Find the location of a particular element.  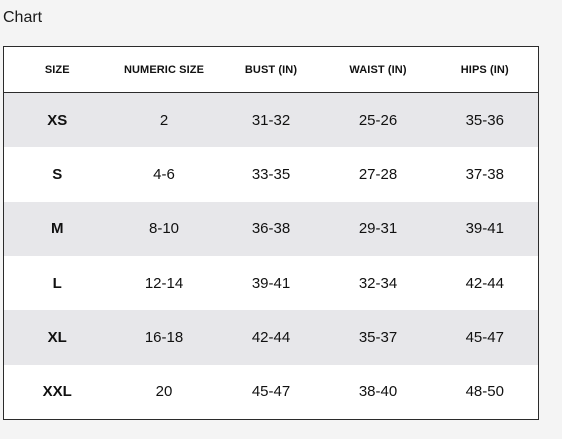

table-row: XXL 20 45-47 38-40 48-50 is located at coordinates (271, 392).